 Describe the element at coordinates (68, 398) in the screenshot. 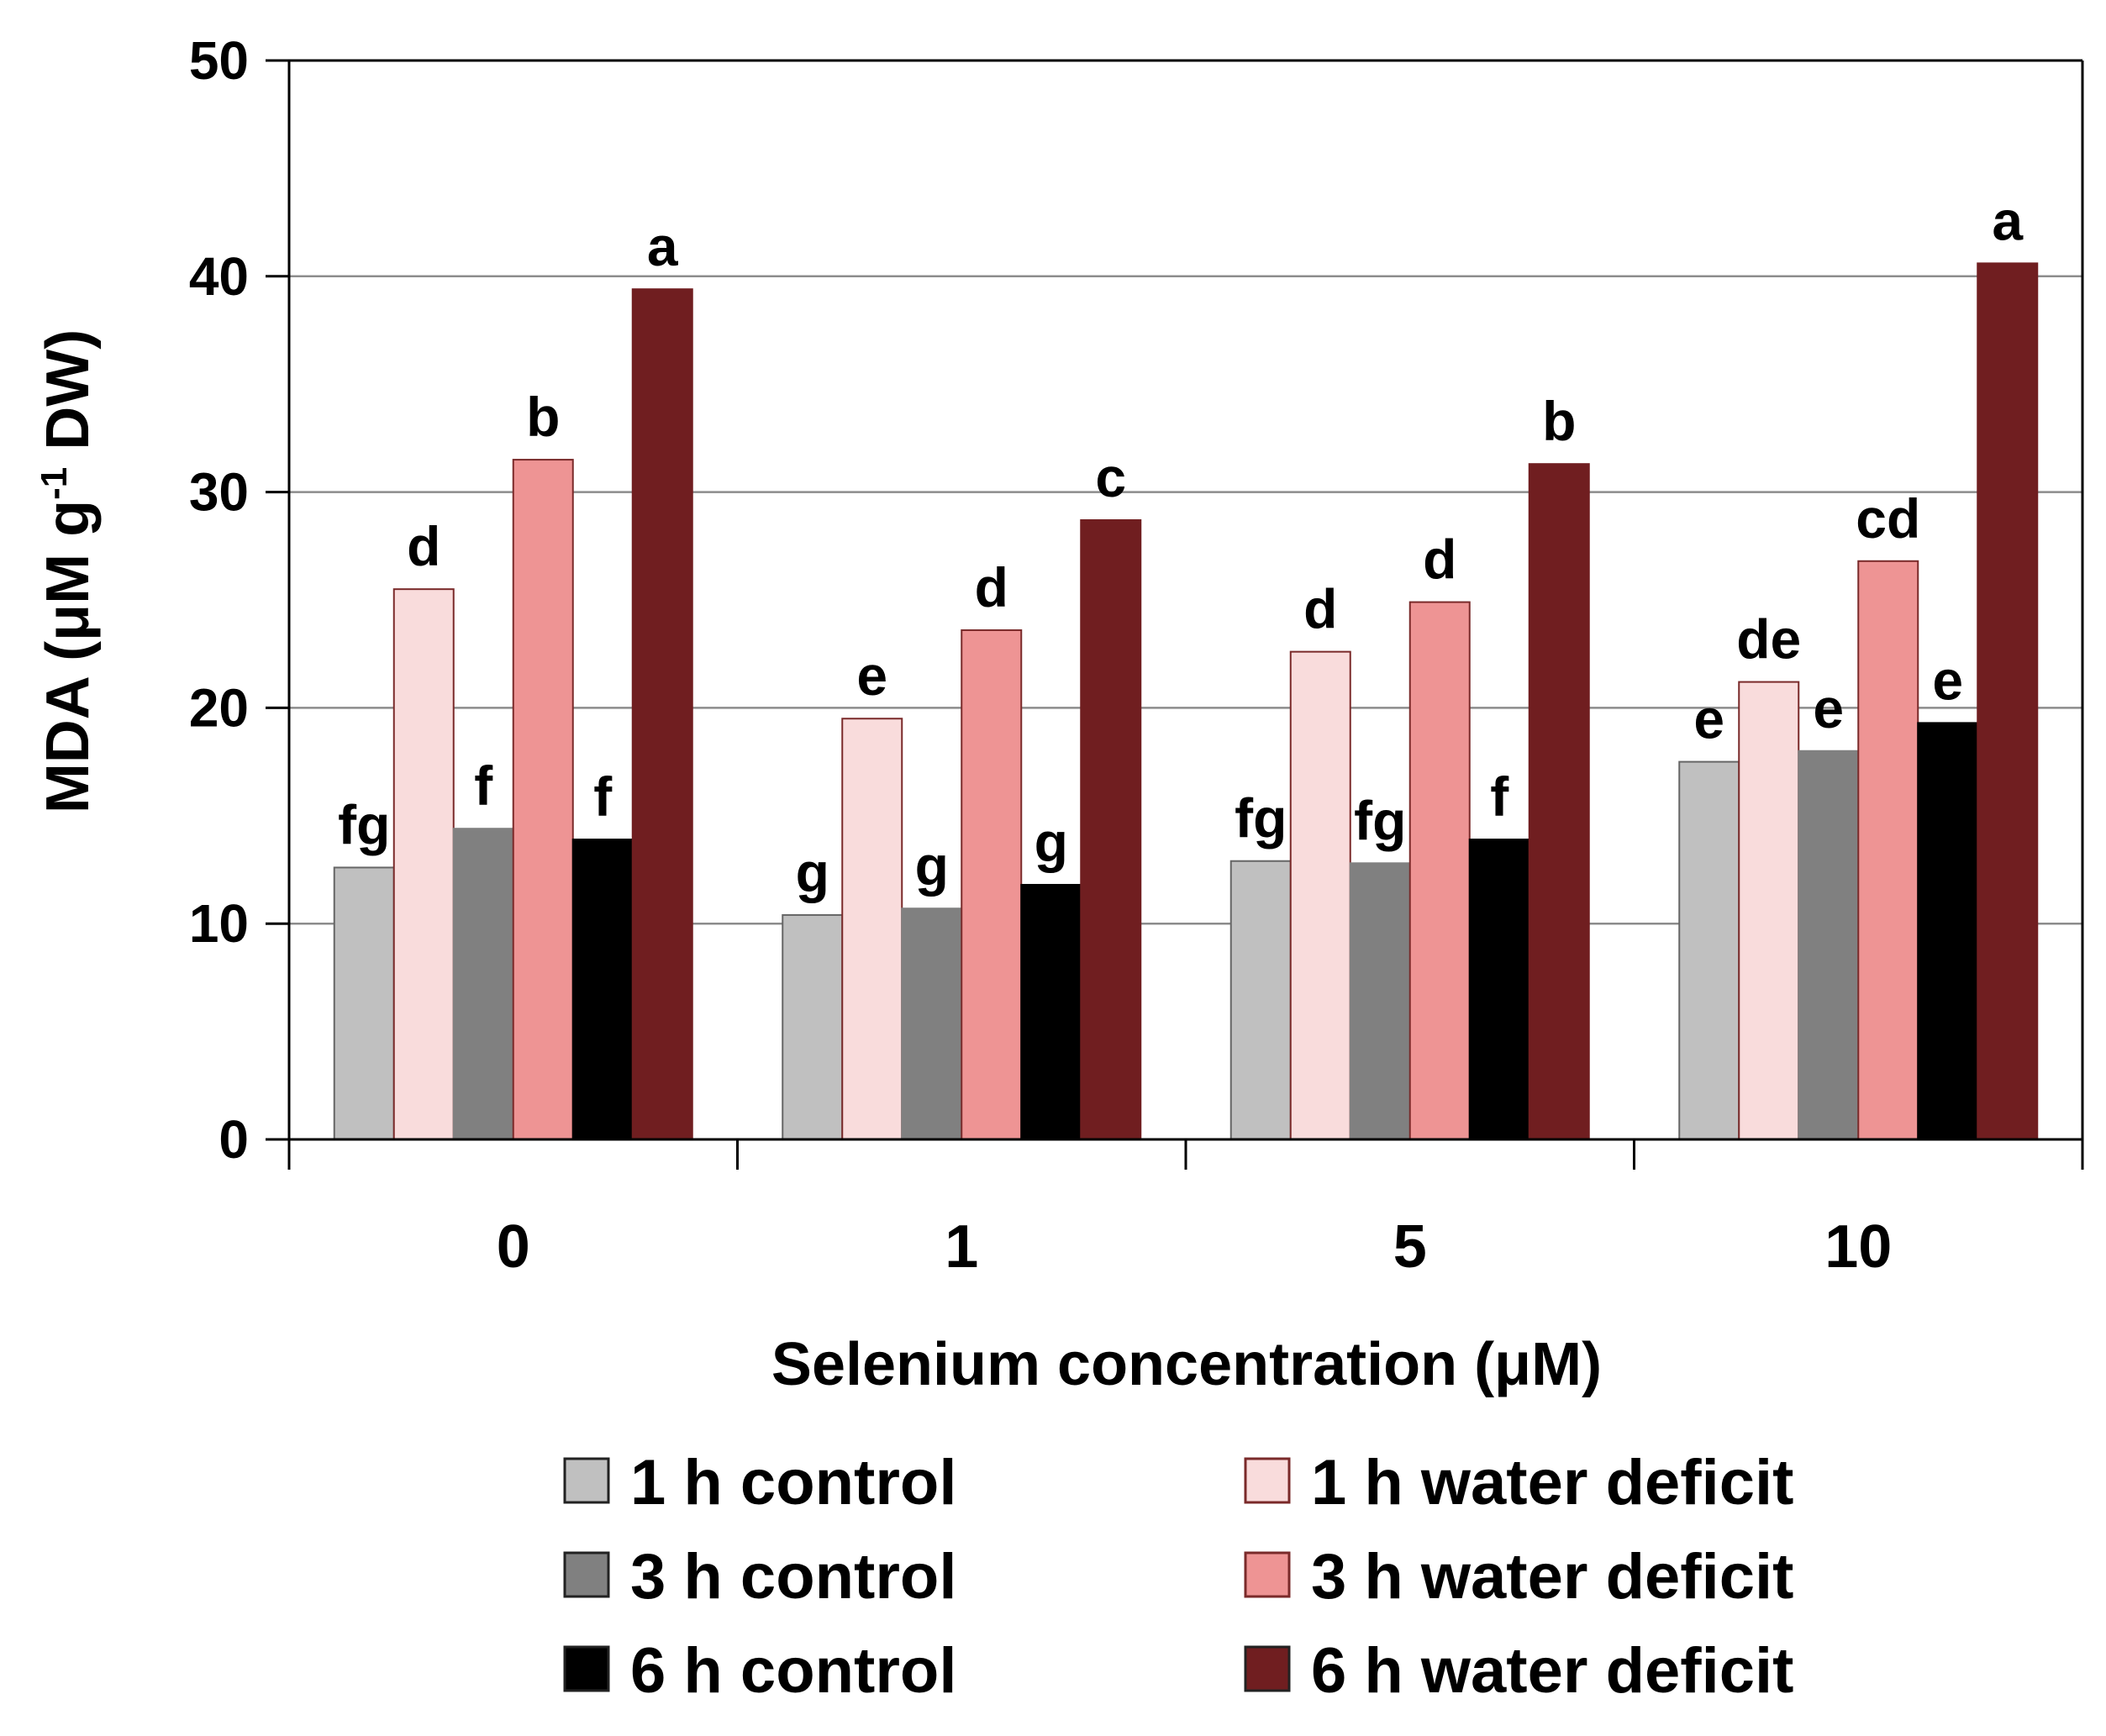

I see `y-axis-label-suffix: DW)` at that location.